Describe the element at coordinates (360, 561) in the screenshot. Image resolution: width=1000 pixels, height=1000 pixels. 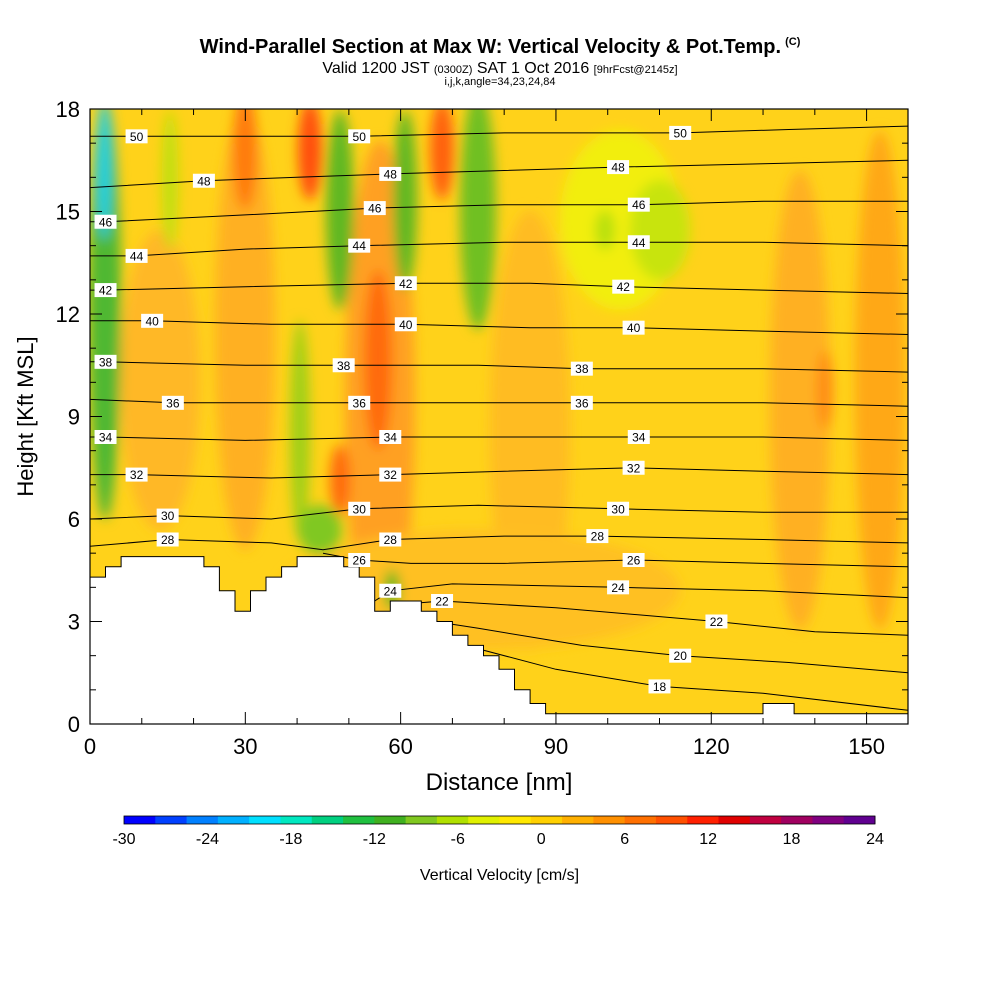
I see `isentrope-label: 26` at that location.